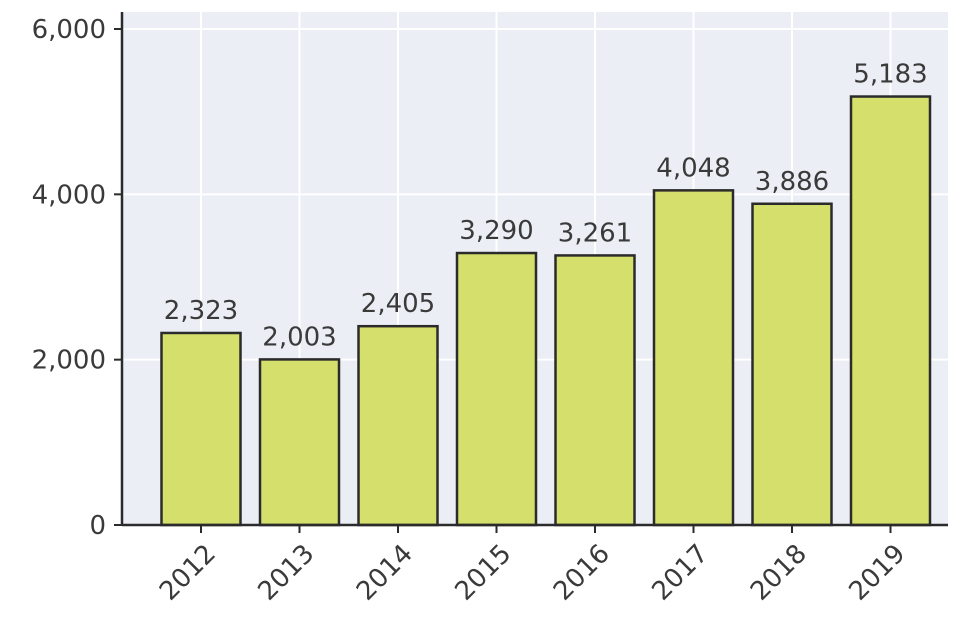  What do you see at coordinates (693, 358) in the screenshot?
I see `bar-2017` at bounding box center [693, 358].